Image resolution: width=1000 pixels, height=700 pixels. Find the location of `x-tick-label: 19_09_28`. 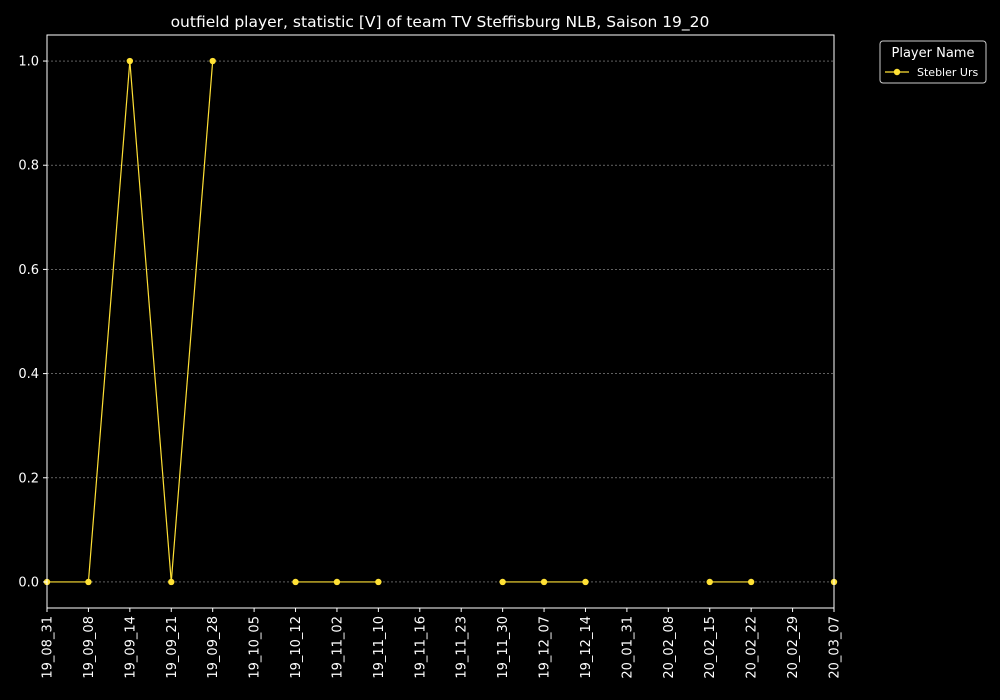

x-tick-label: 19_09_28 is located at coordinates (213, 647).